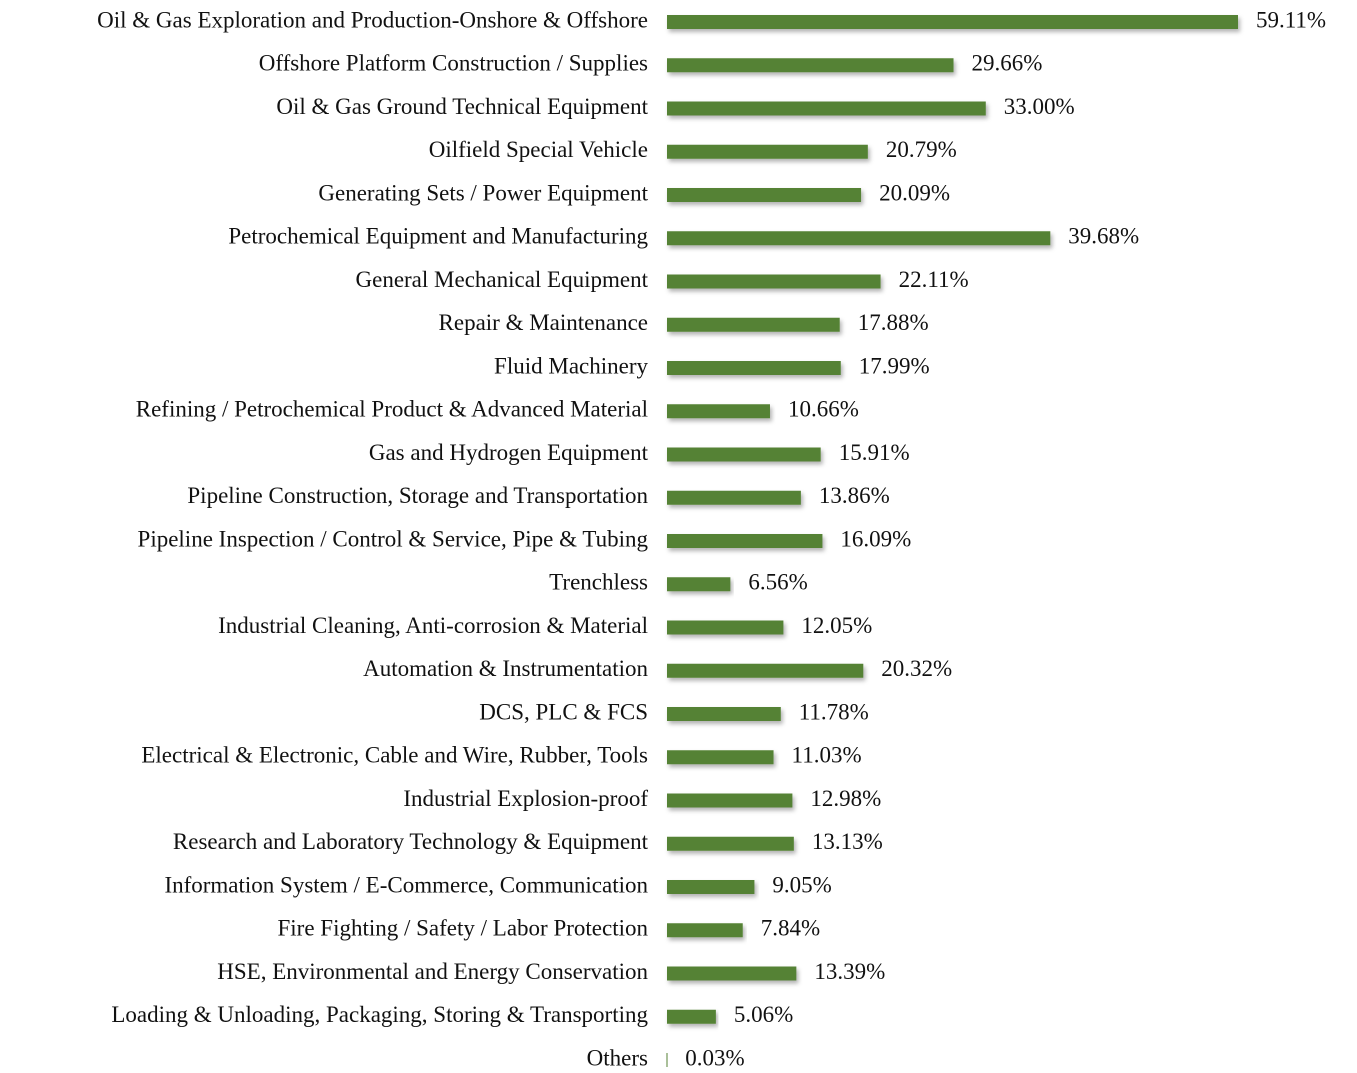 The height and width of the screenshot is (1073, 1357). What do you see at coordinates (505, 668) in the screenshot?
I see `category-label: Automation & Instrumentation` at bounding box center [505, 668].